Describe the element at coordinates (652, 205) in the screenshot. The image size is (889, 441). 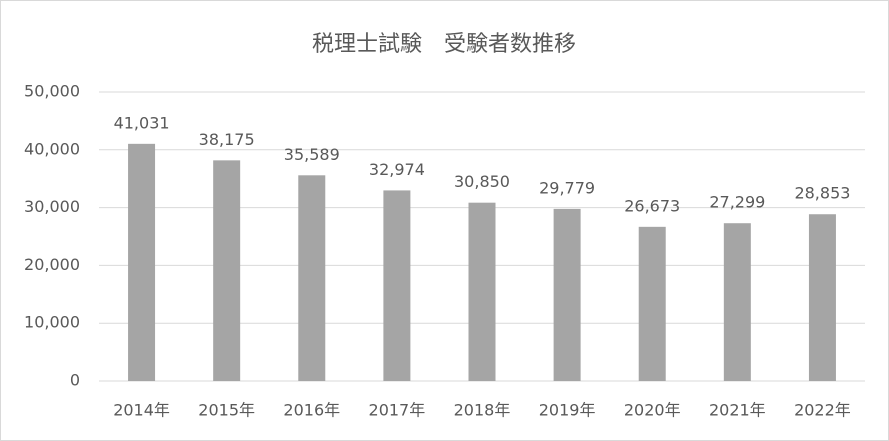
I see `value-label: 26,673` at that location.